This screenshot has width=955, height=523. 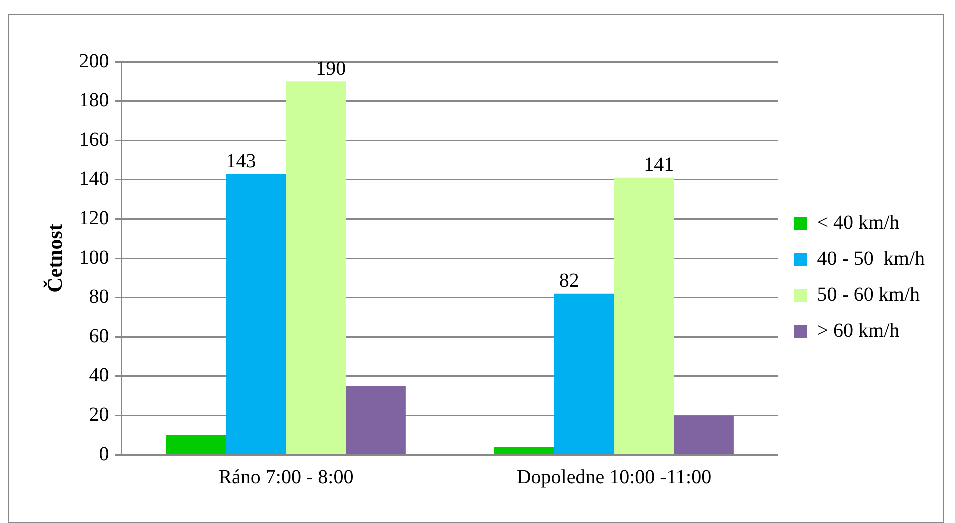 I want to click on legend-label: < 40 km/h, so click(x=858, y=223).